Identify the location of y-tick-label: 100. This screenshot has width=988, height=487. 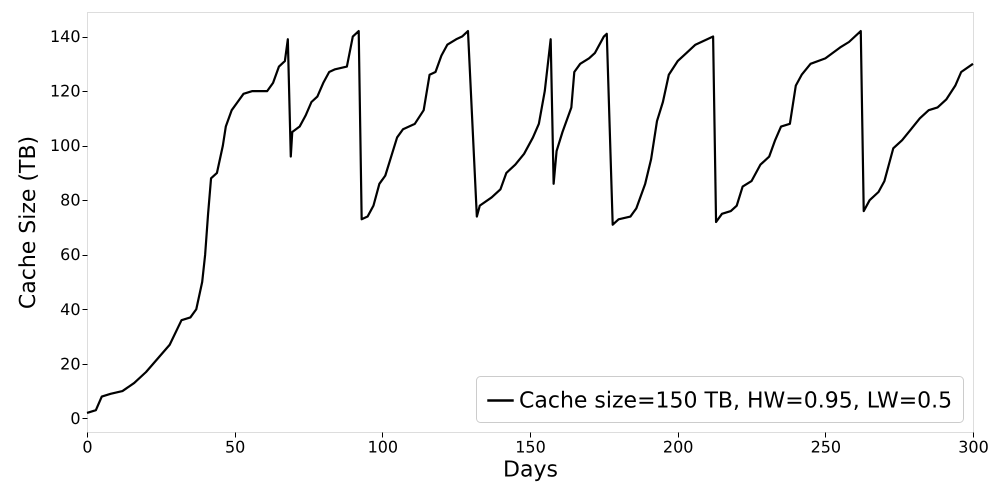
(65, 146).